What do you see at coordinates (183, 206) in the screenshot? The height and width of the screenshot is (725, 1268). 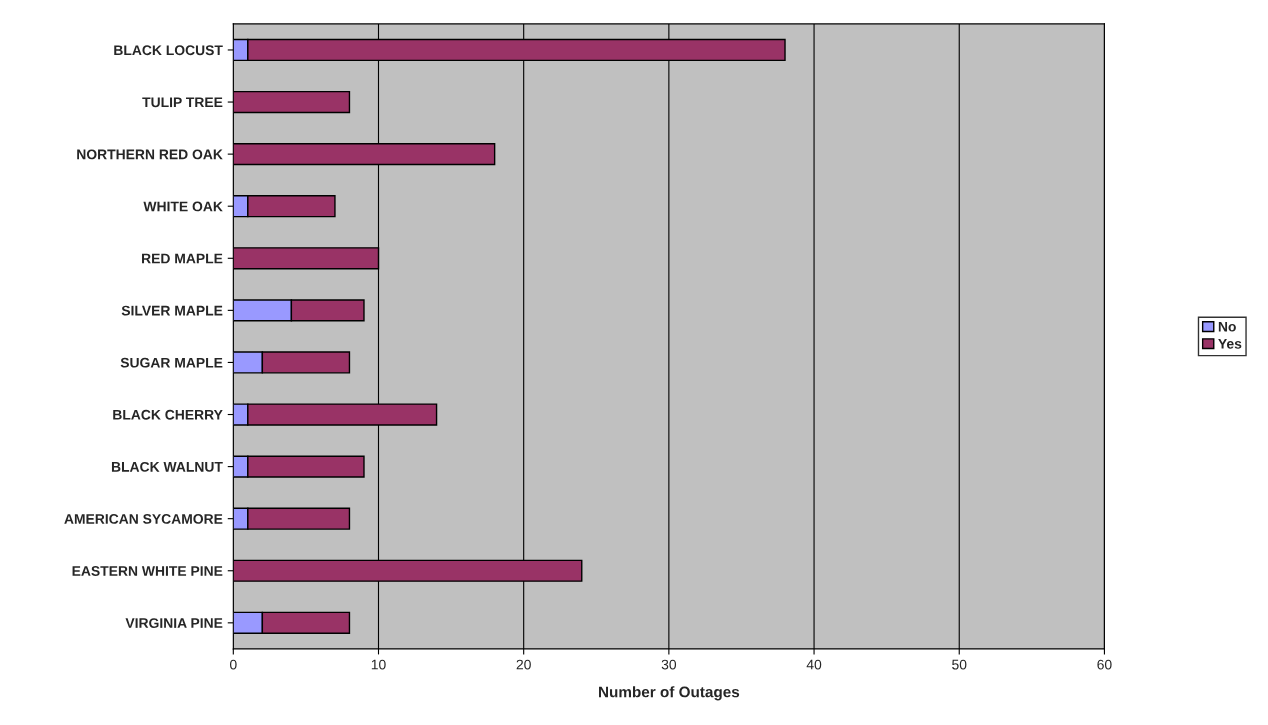 I see `y-tick-label: WHITE OAK` at bounding box center [183, 206].